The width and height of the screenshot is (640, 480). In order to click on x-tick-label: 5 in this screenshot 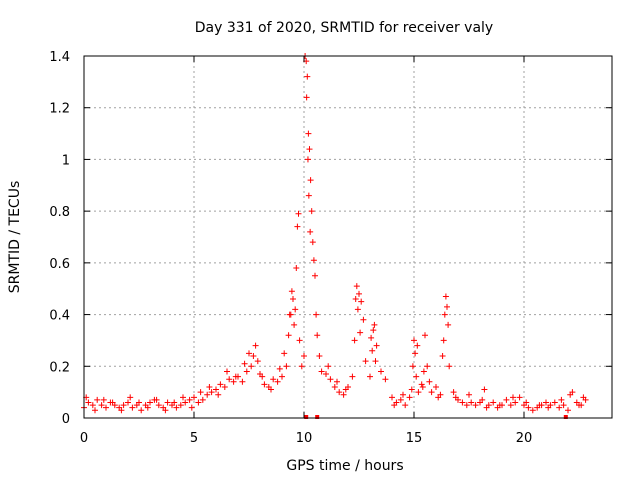, I will do `click(194, 438)`.